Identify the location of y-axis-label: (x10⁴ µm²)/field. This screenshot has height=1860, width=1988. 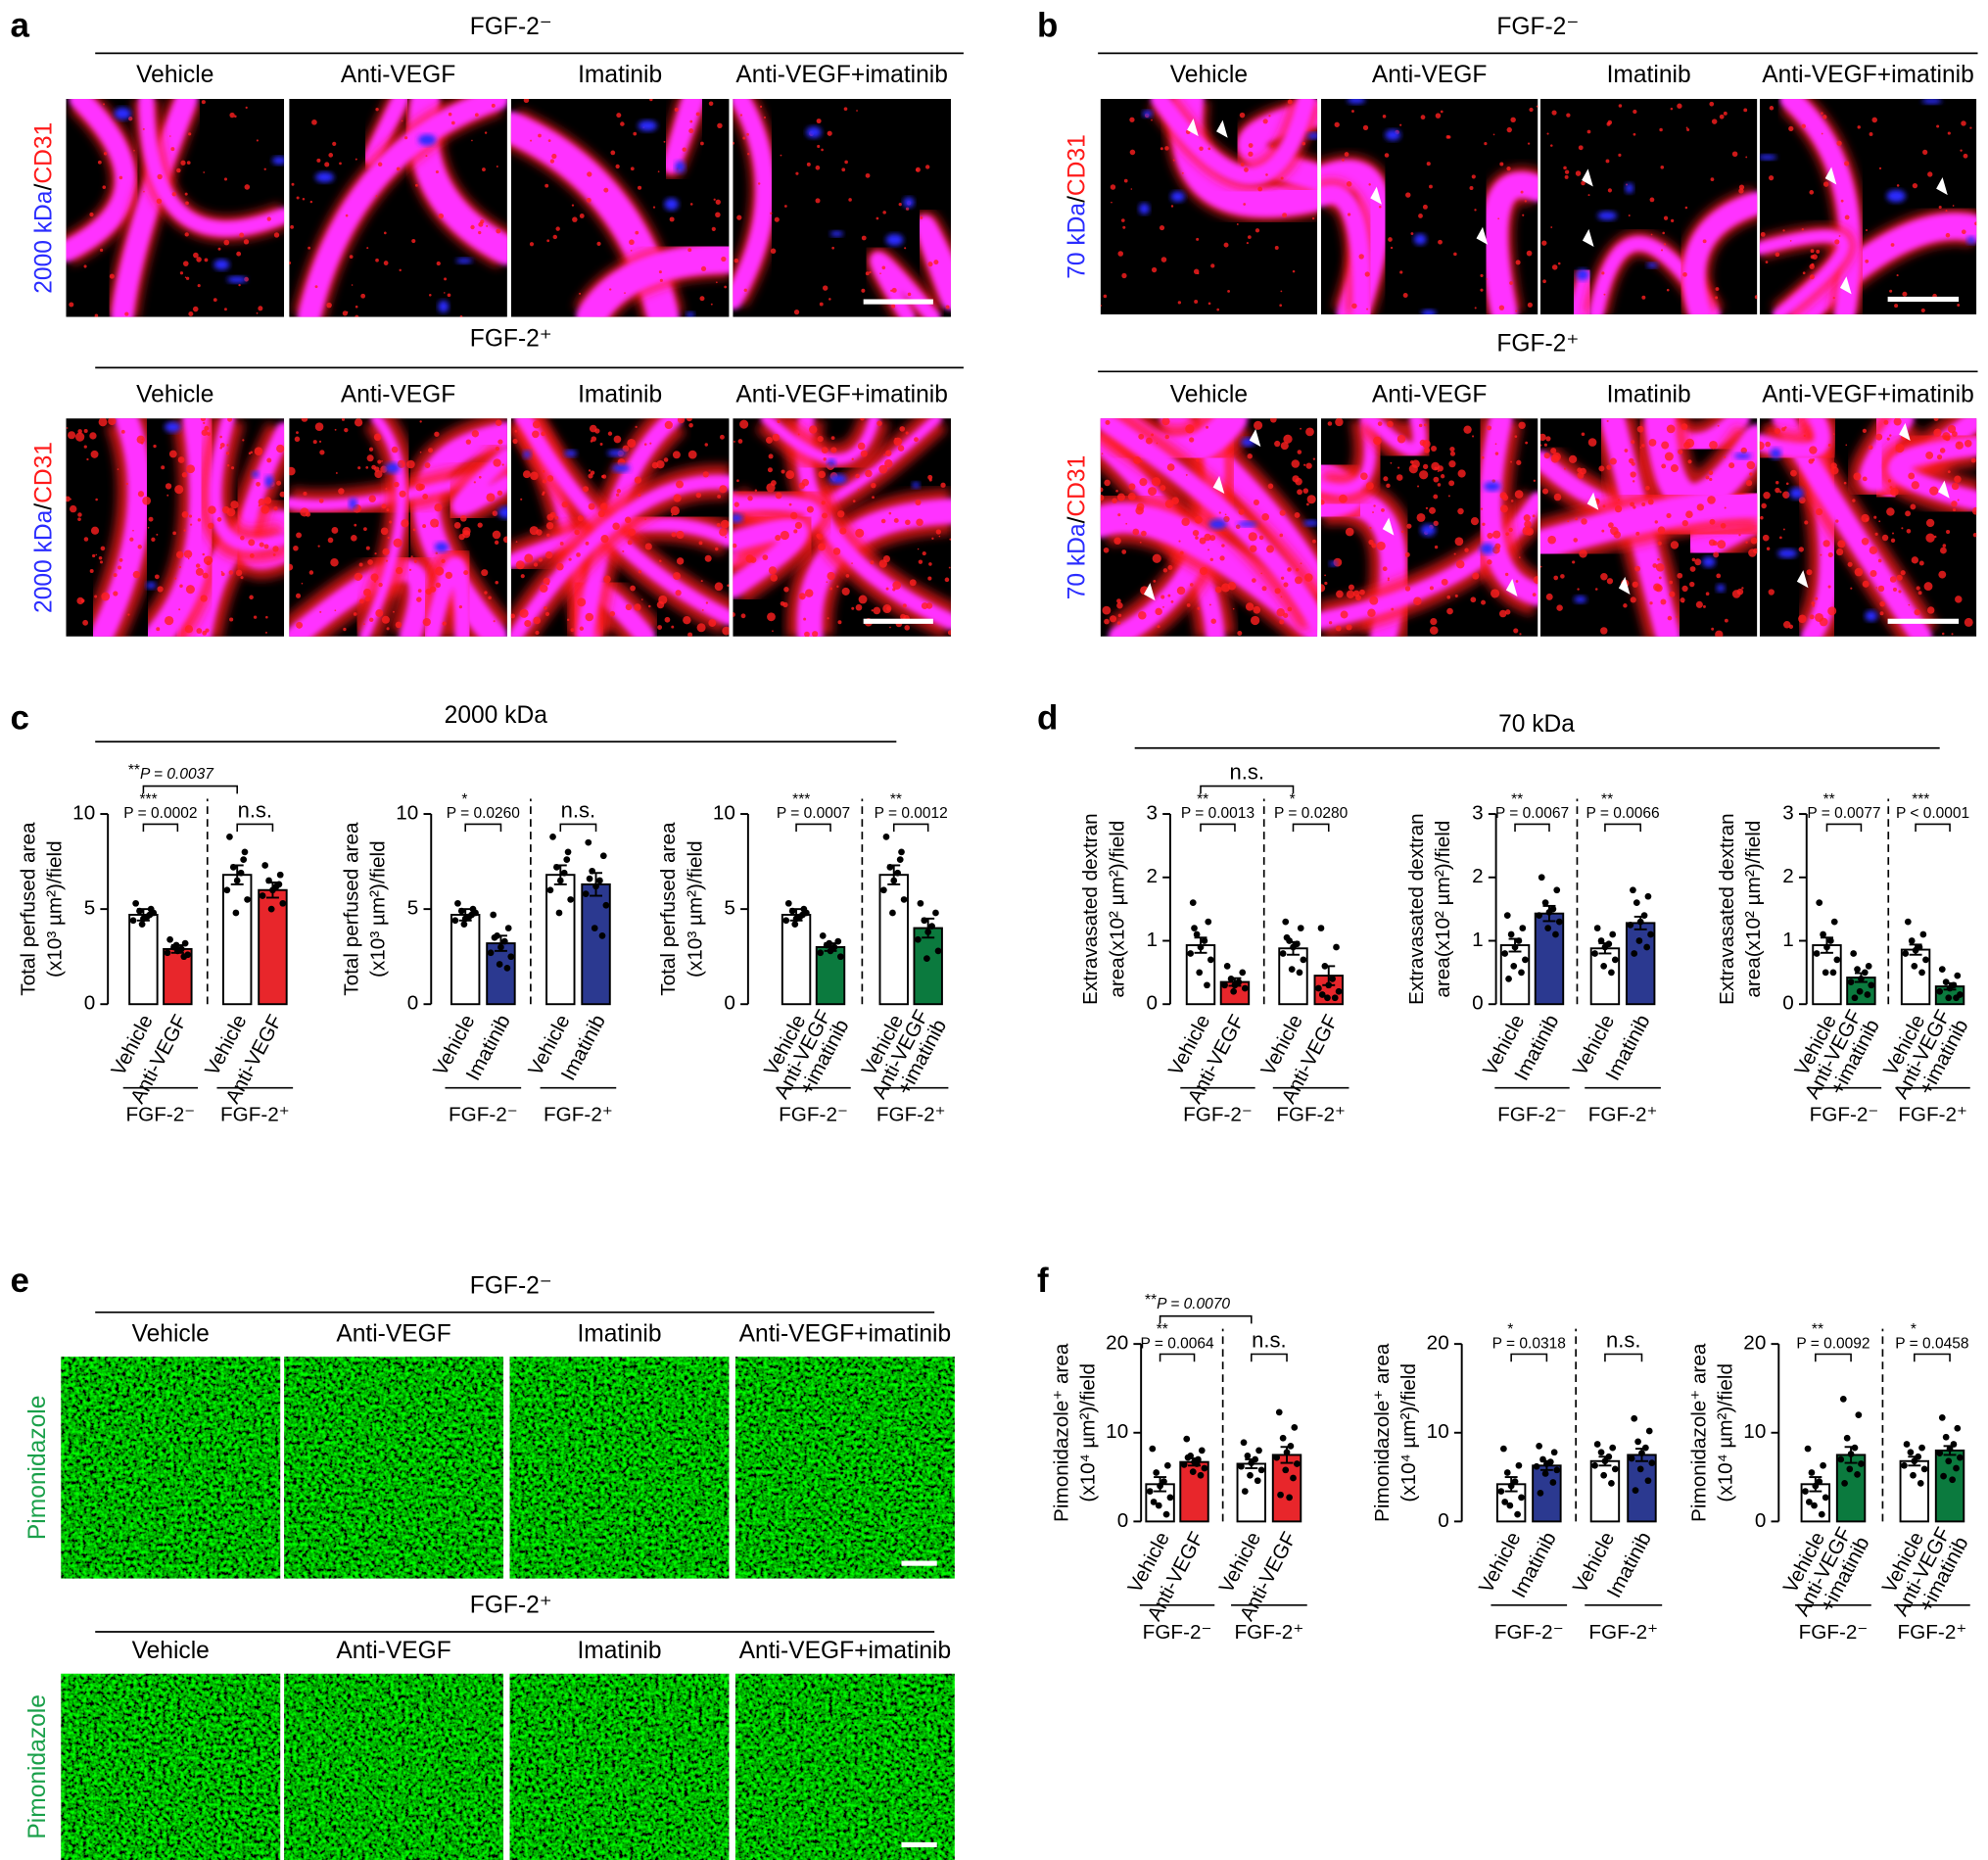
(1088, 1432).